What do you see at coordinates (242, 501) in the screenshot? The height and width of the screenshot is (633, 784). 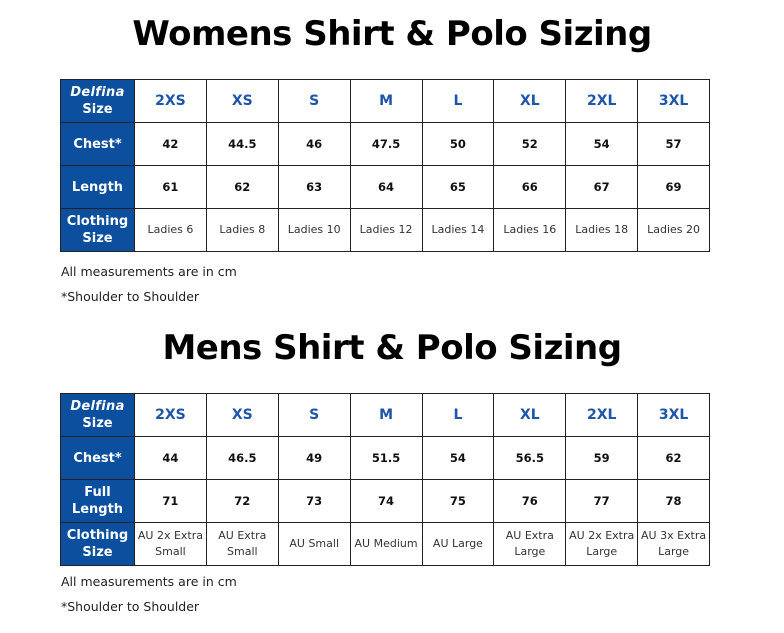 I see `table-cell: 72` at bounding box center [242, 501].